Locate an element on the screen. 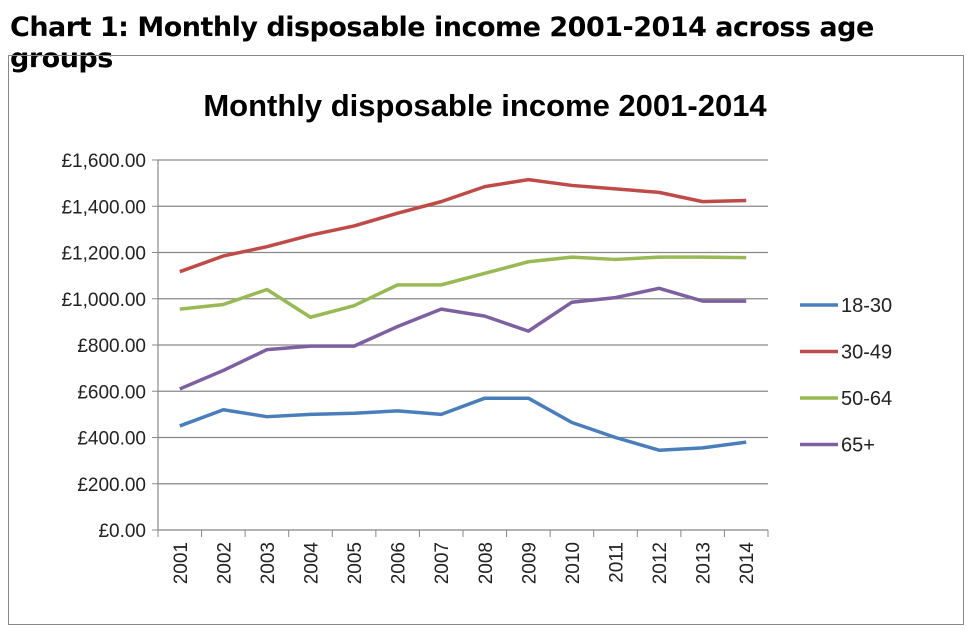  series-line-65+ is located at coordinates (463, 338).